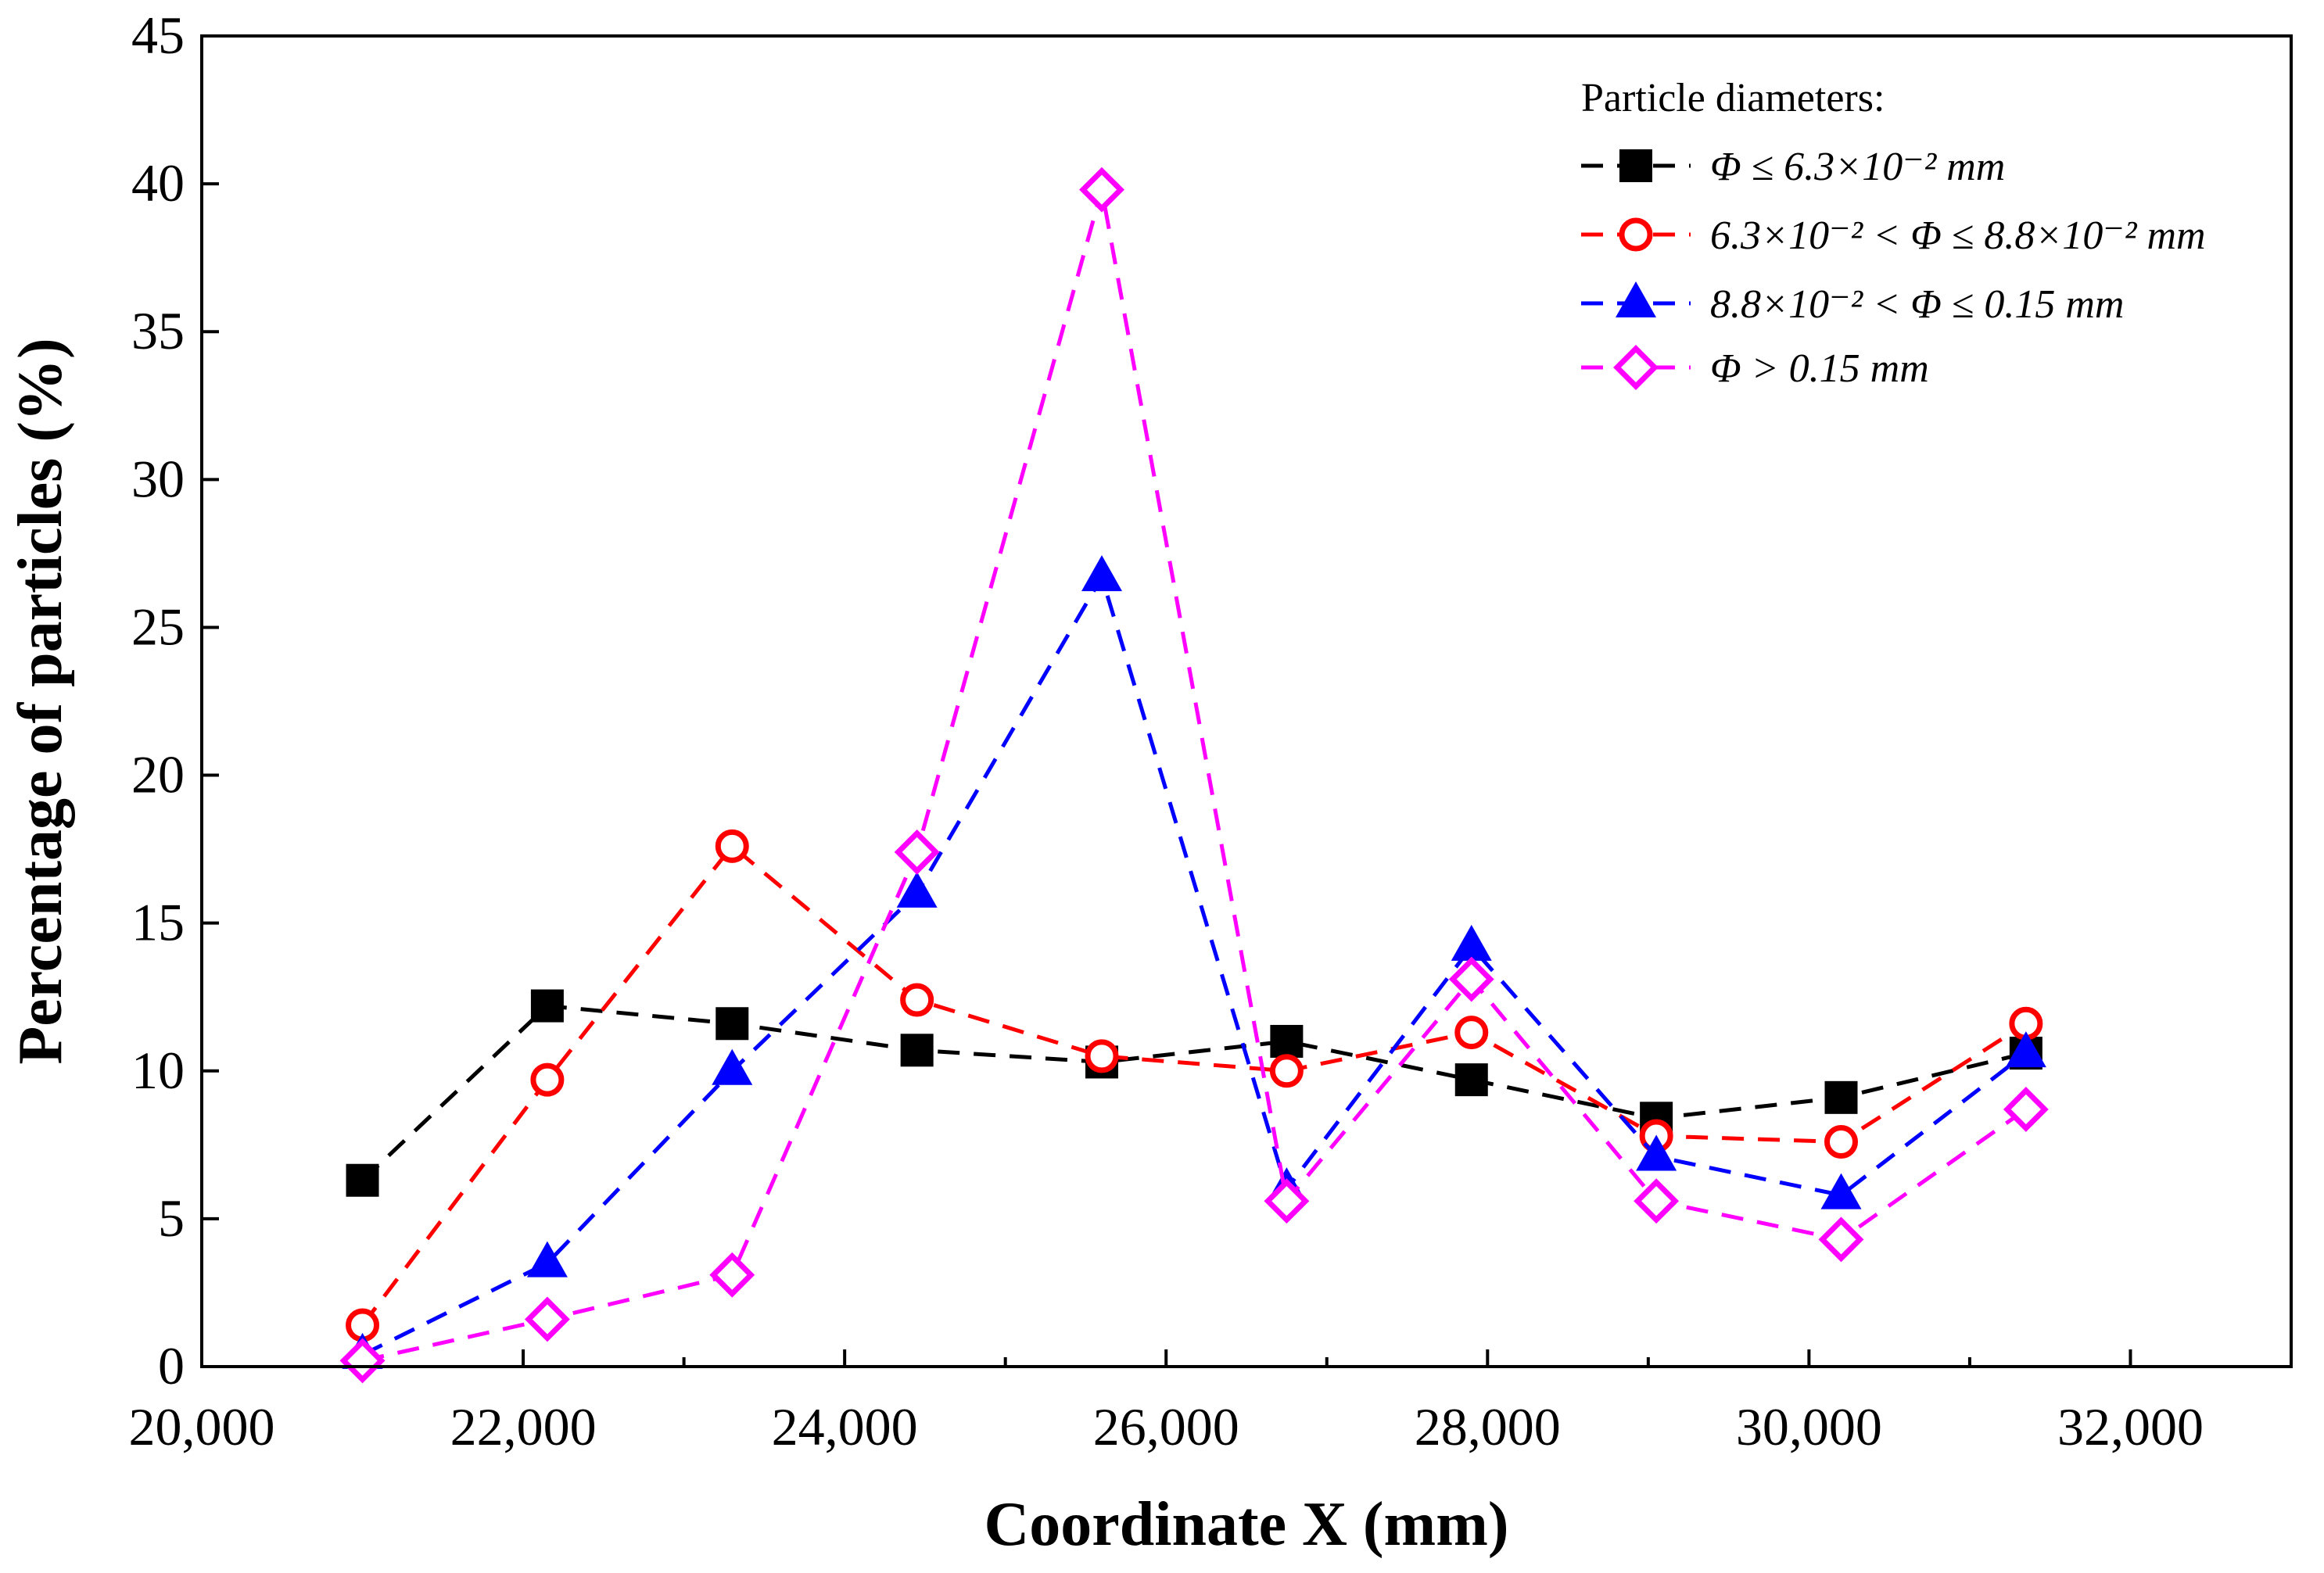 This screenshot has height=1573, width=2324. I want to click on x-tick-label: 26,000, so click(1166, 1427).